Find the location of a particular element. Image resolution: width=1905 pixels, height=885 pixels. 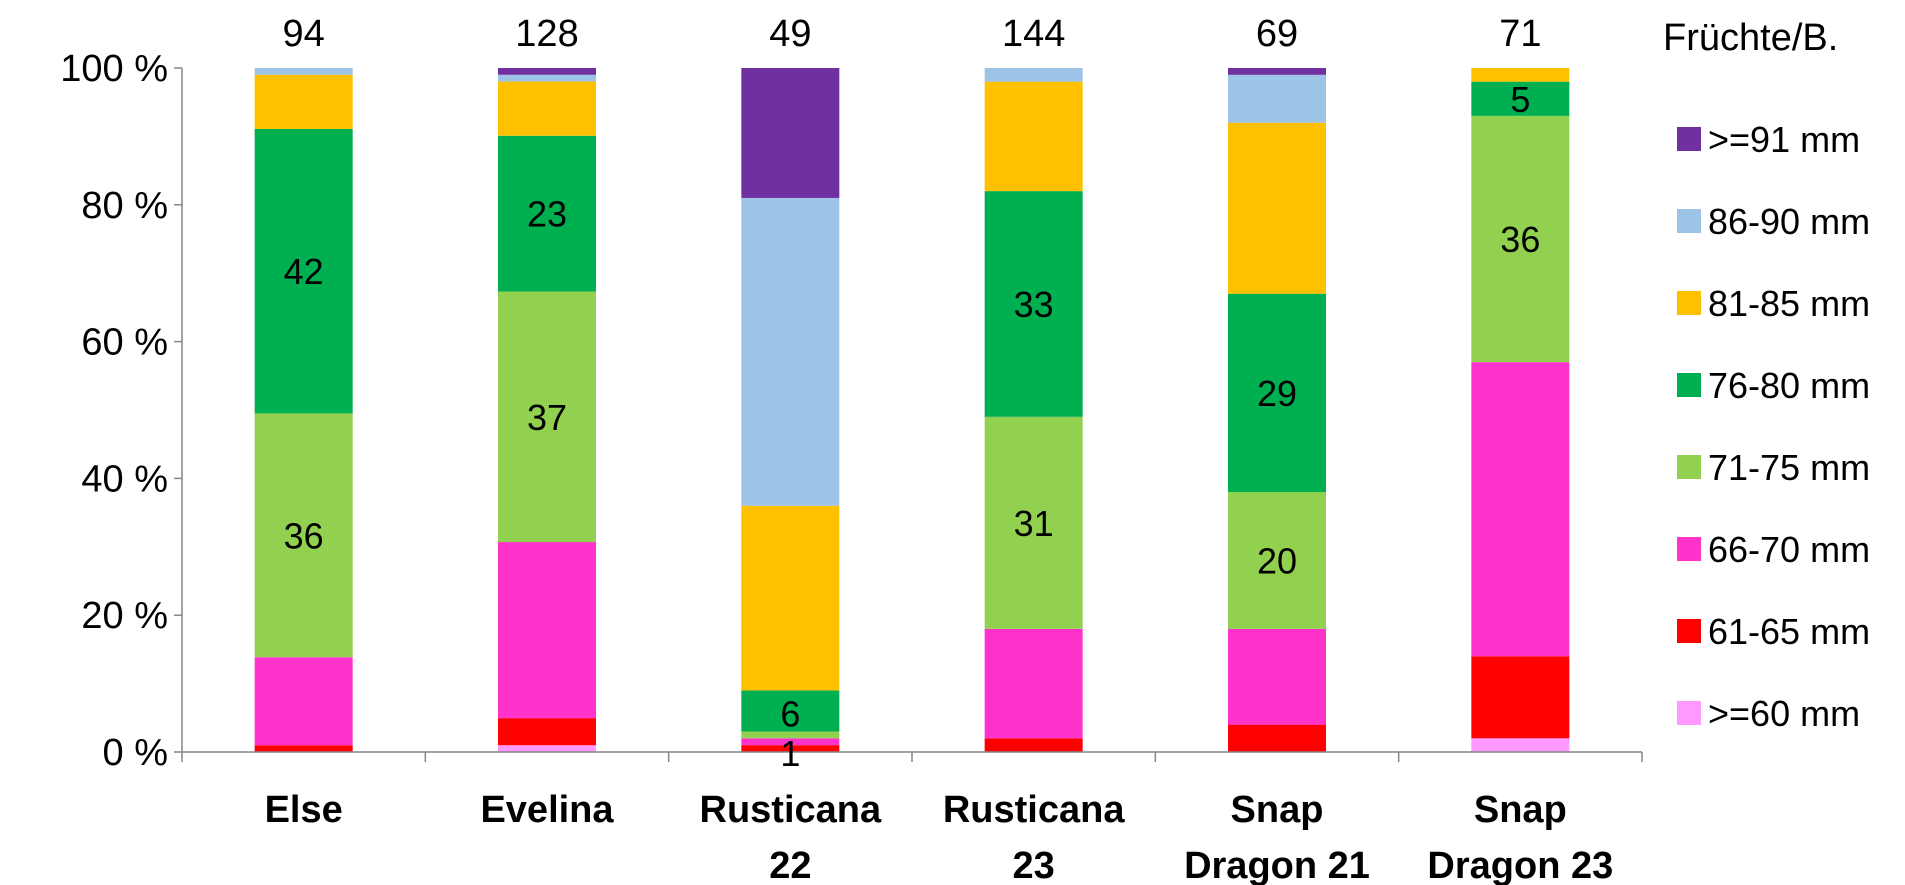

data-label-4: 1 is located at coordinates (790, 753).